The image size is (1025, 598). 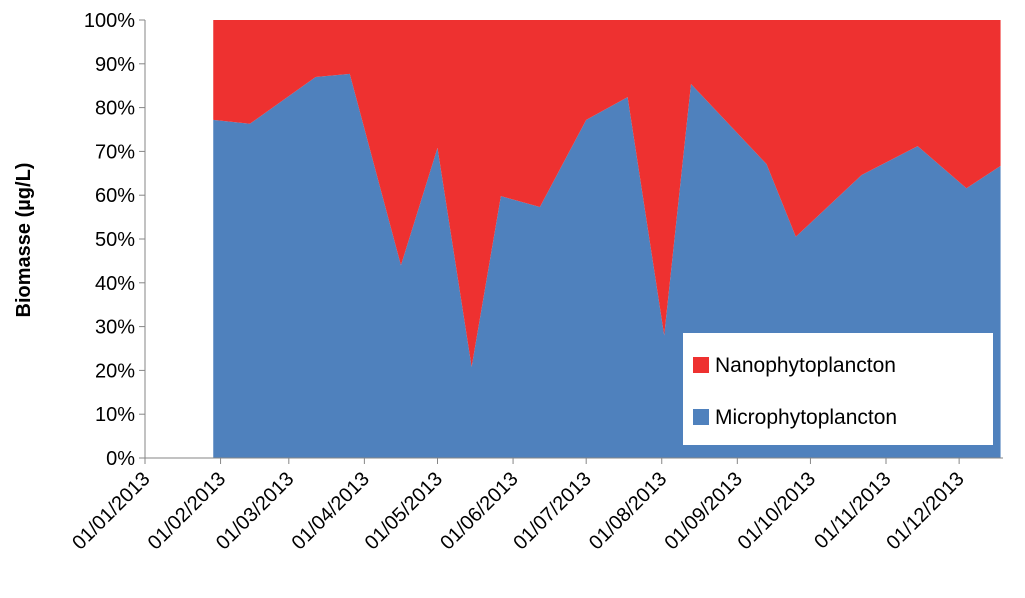 I want to click on y-tick-label: 20%, so click(x=115, y=371).